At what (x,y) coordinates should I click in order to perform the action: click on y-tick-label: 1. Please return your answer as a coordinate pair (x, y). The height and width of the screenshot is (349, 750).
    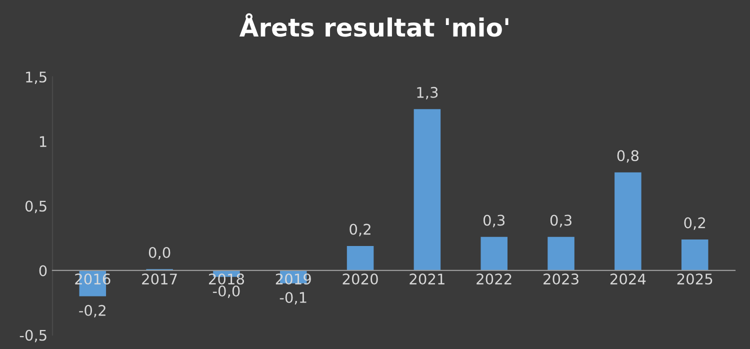
    Looking at the image, I should click on (43, 141).